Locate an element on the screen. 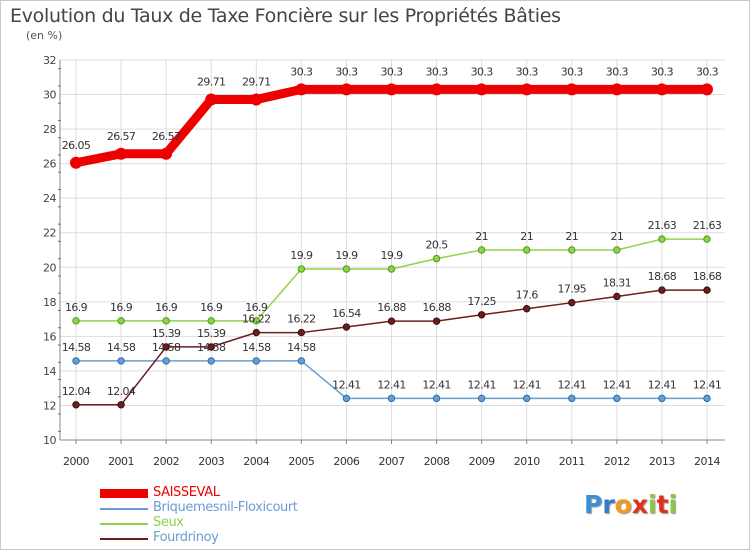 This screenshot has width=750, height=550. y-tick-label: 14 is located at coordinates (49, 371).